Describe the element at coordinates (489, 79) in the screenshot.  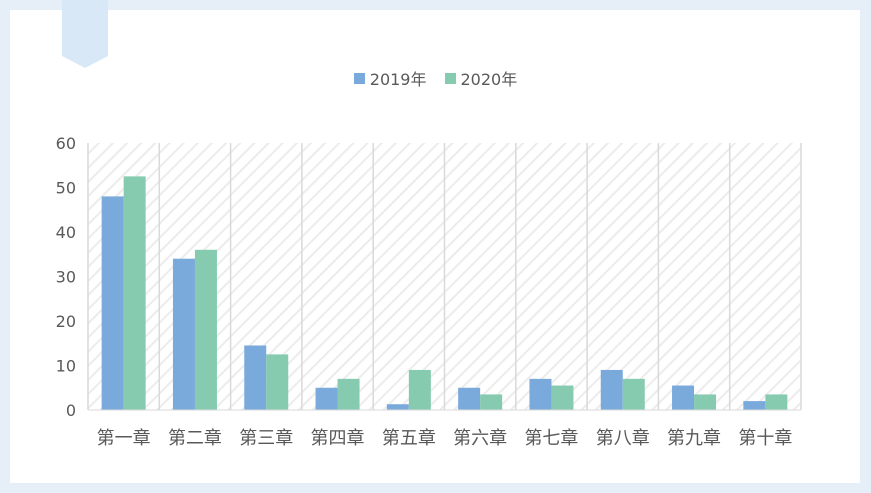
I see `legend-label-2020: 2020年` at that location.